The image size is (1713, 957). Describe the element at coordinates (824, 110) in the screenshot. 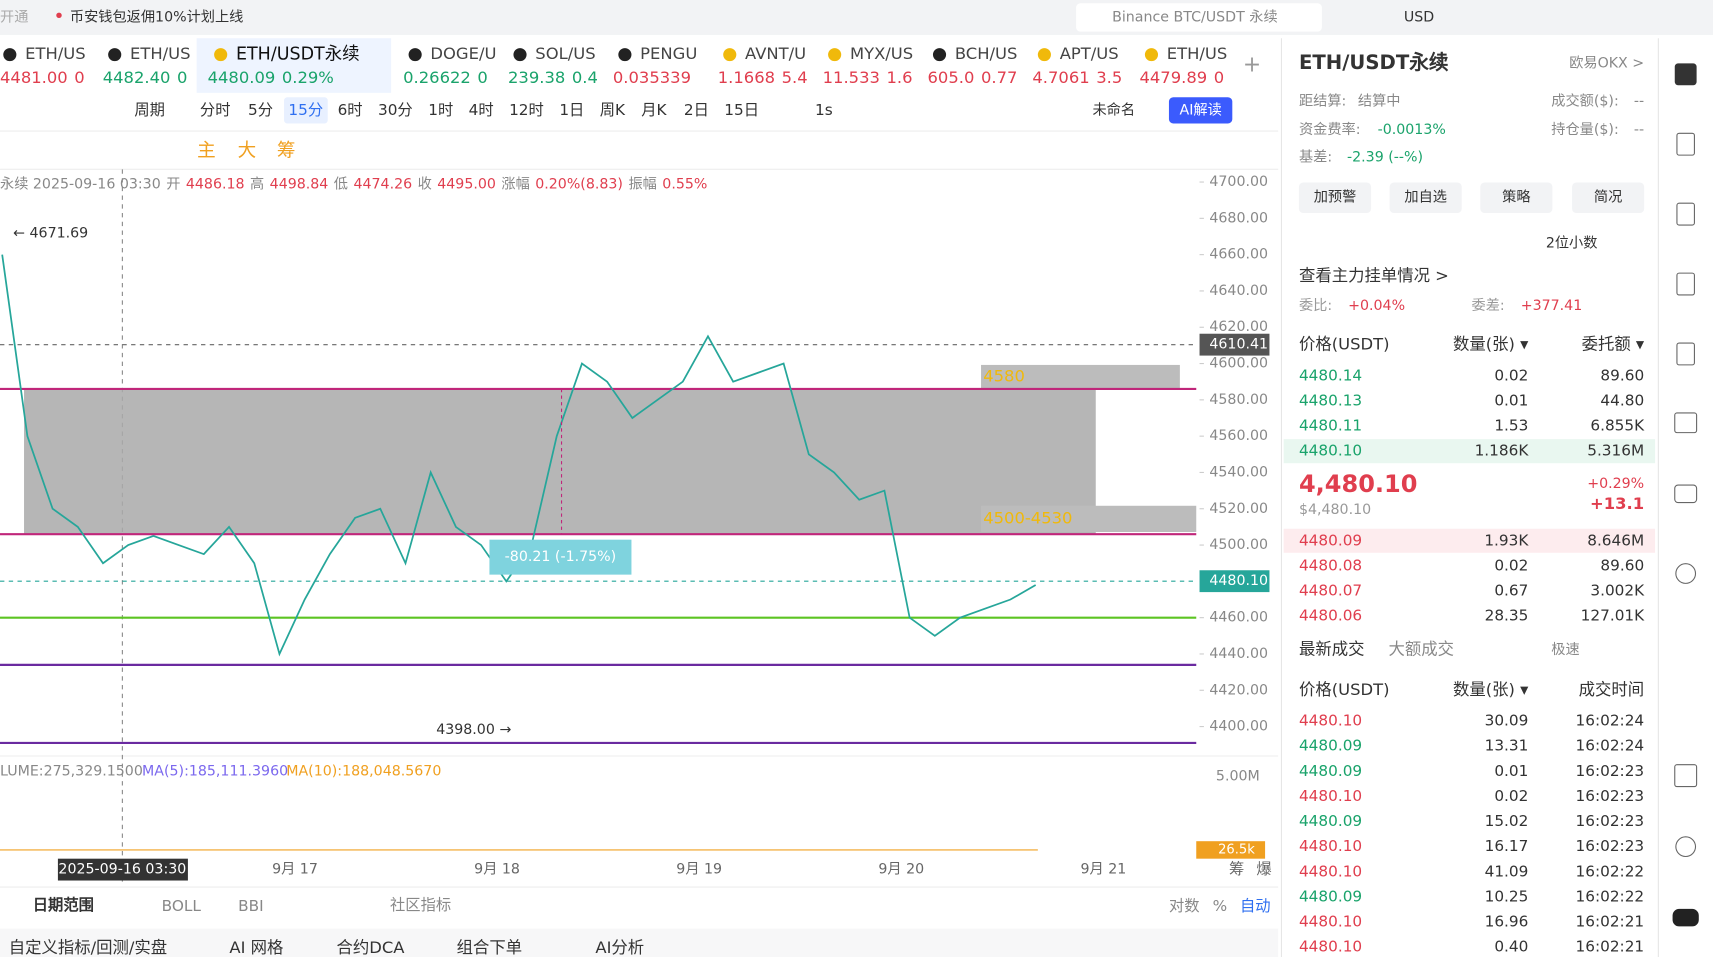

I see `interval: 1s` at that location.